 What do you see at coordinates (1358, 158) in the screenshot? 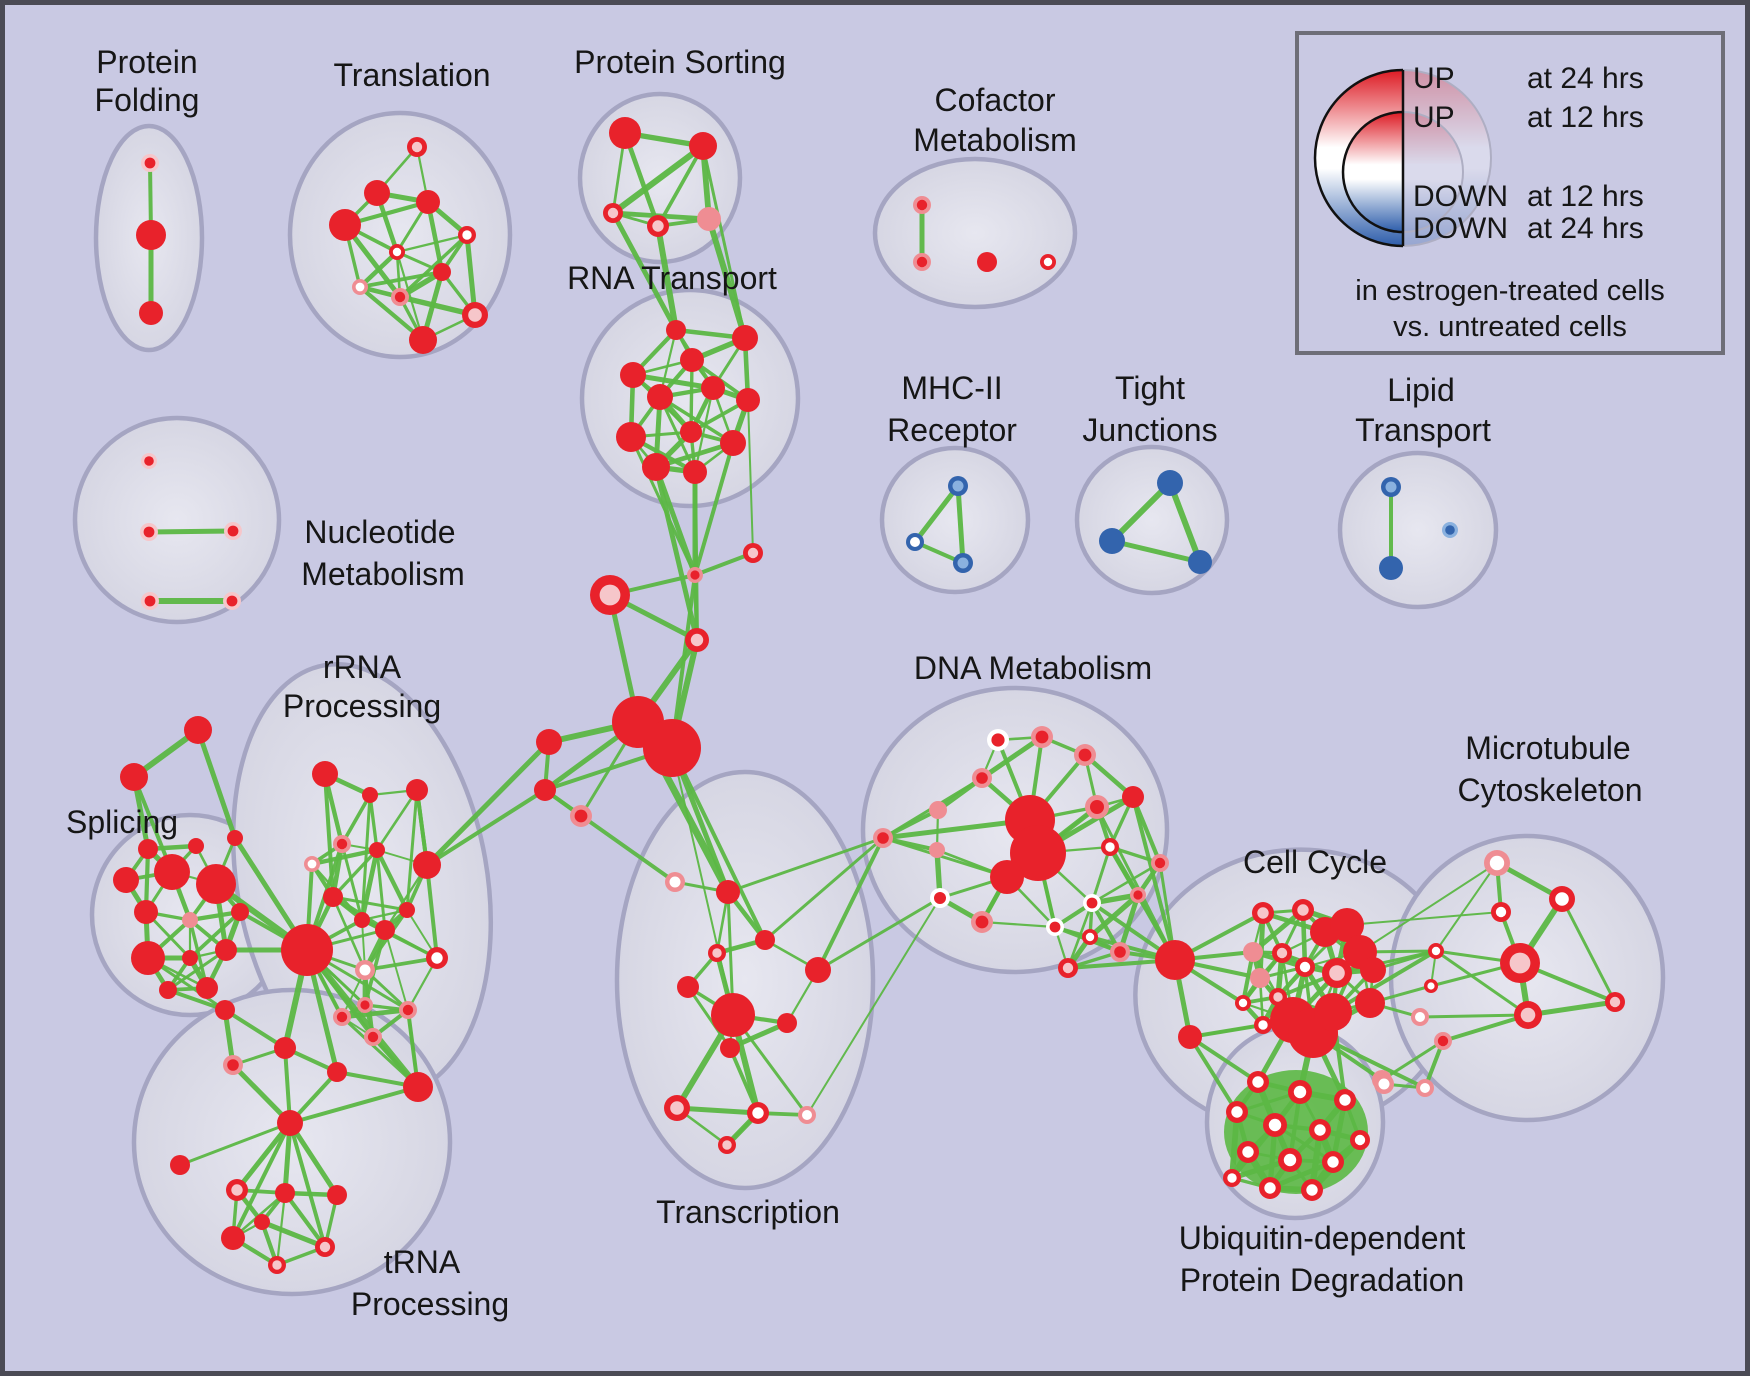
I see `legend-wheel-solid-half` at bounding box center [1358, 158].